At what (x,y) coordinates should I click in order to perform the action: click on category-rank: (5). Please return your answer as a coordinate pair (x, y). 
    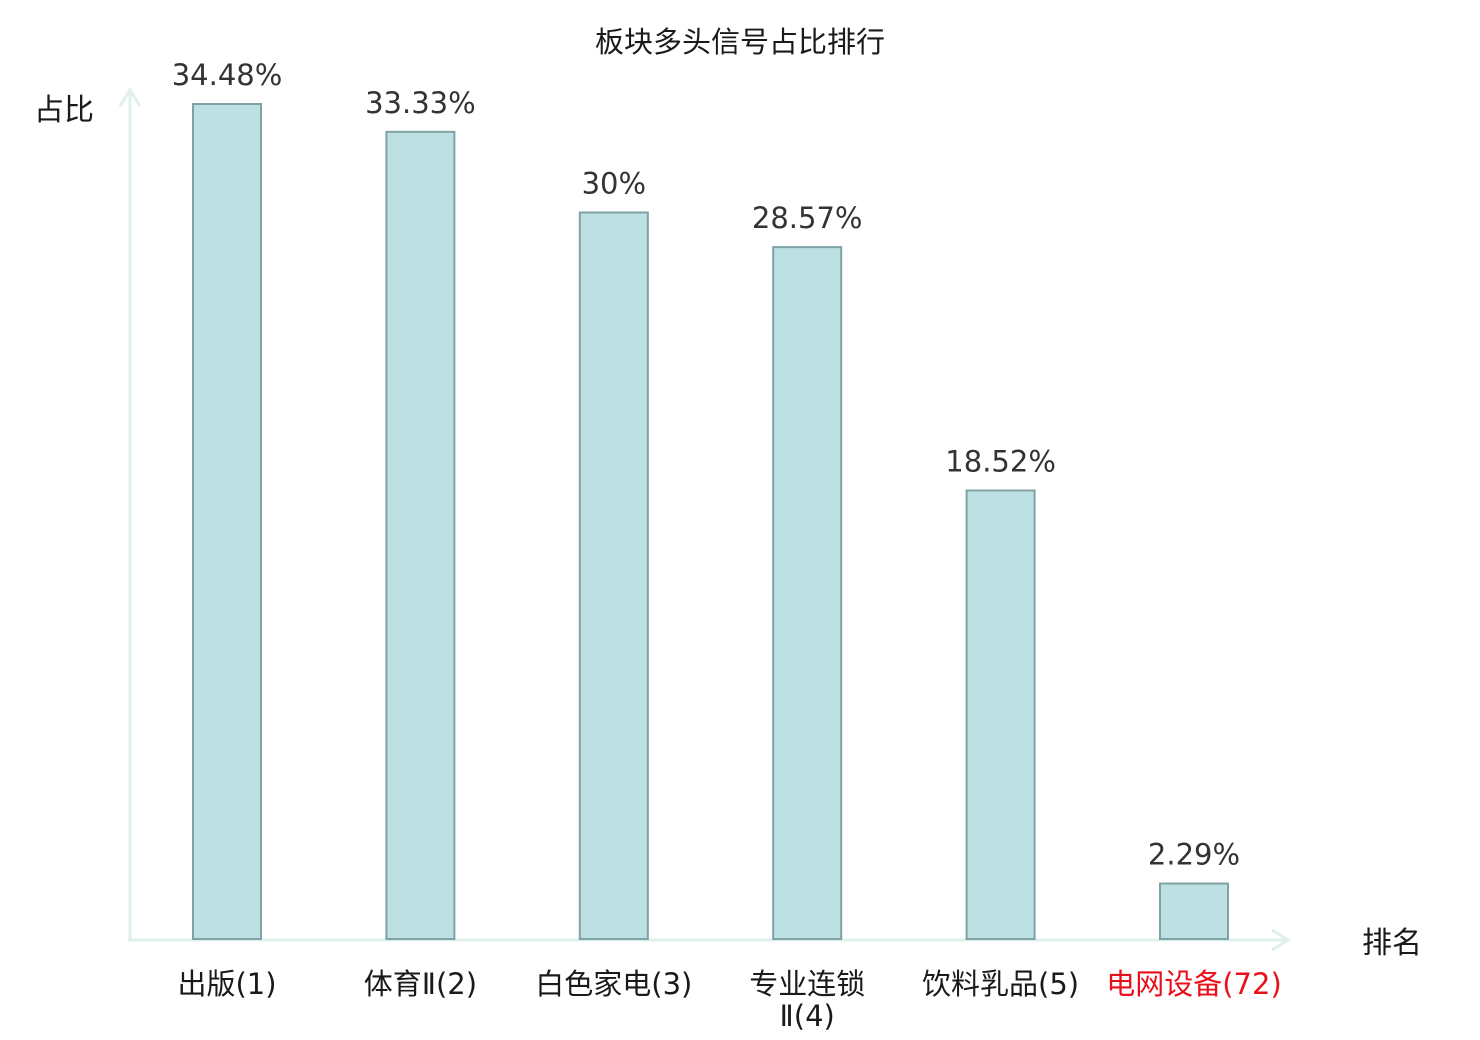
    Looking at the image, I should click on (1058, 984).